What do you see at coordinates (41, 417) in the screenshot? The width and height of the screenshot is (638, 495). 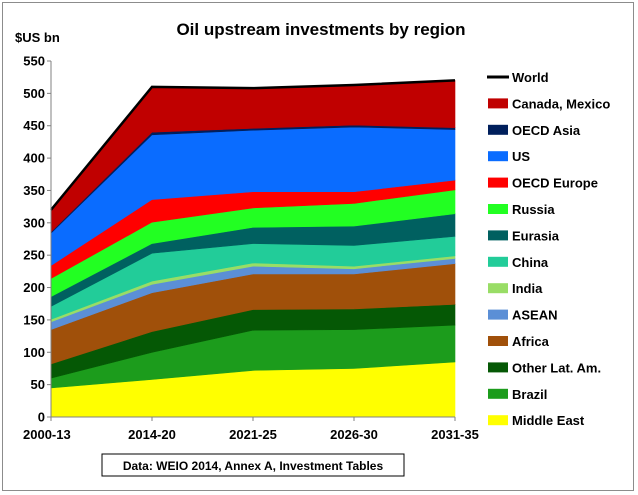 I see `y-tick-label: 0` at bounding box center [41, 417].